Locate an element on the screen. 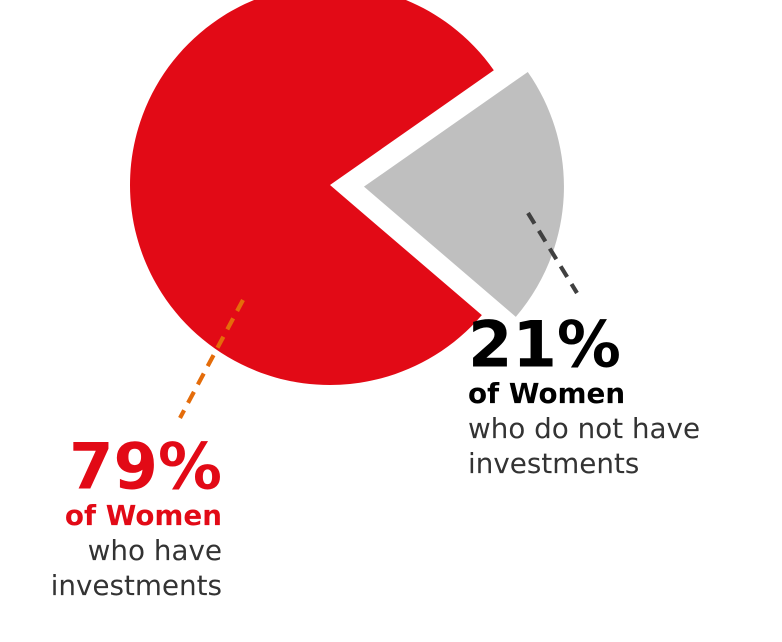  data-label: 79% is located at coordinates (146, 465).